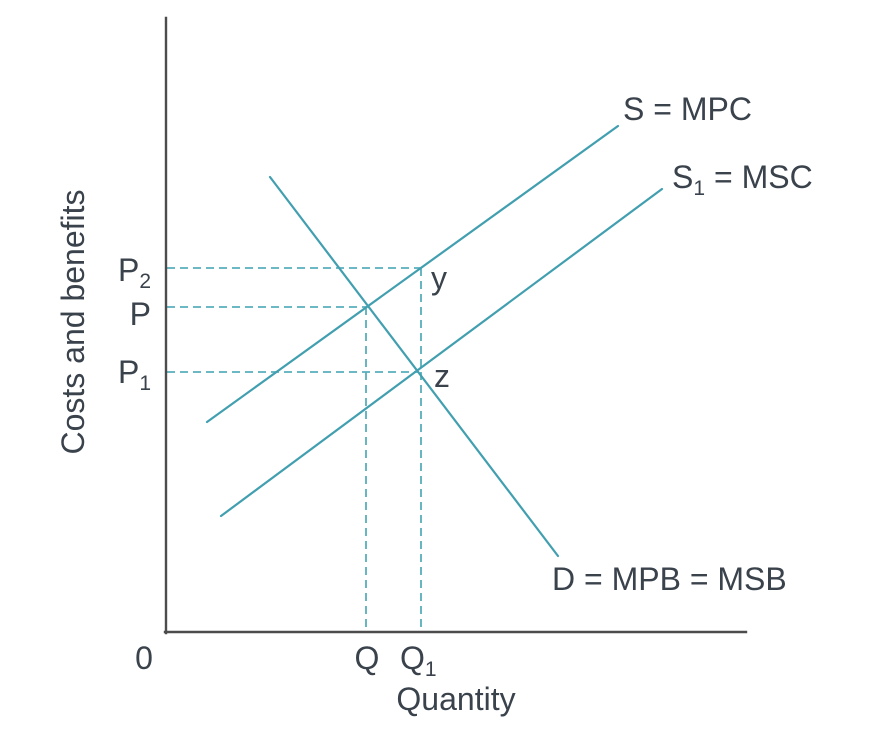 This screenshot has width=878, height=732. Describe the element at coordinates (442, 376) in the screenshot. I see `point-label-z: z` at that location.